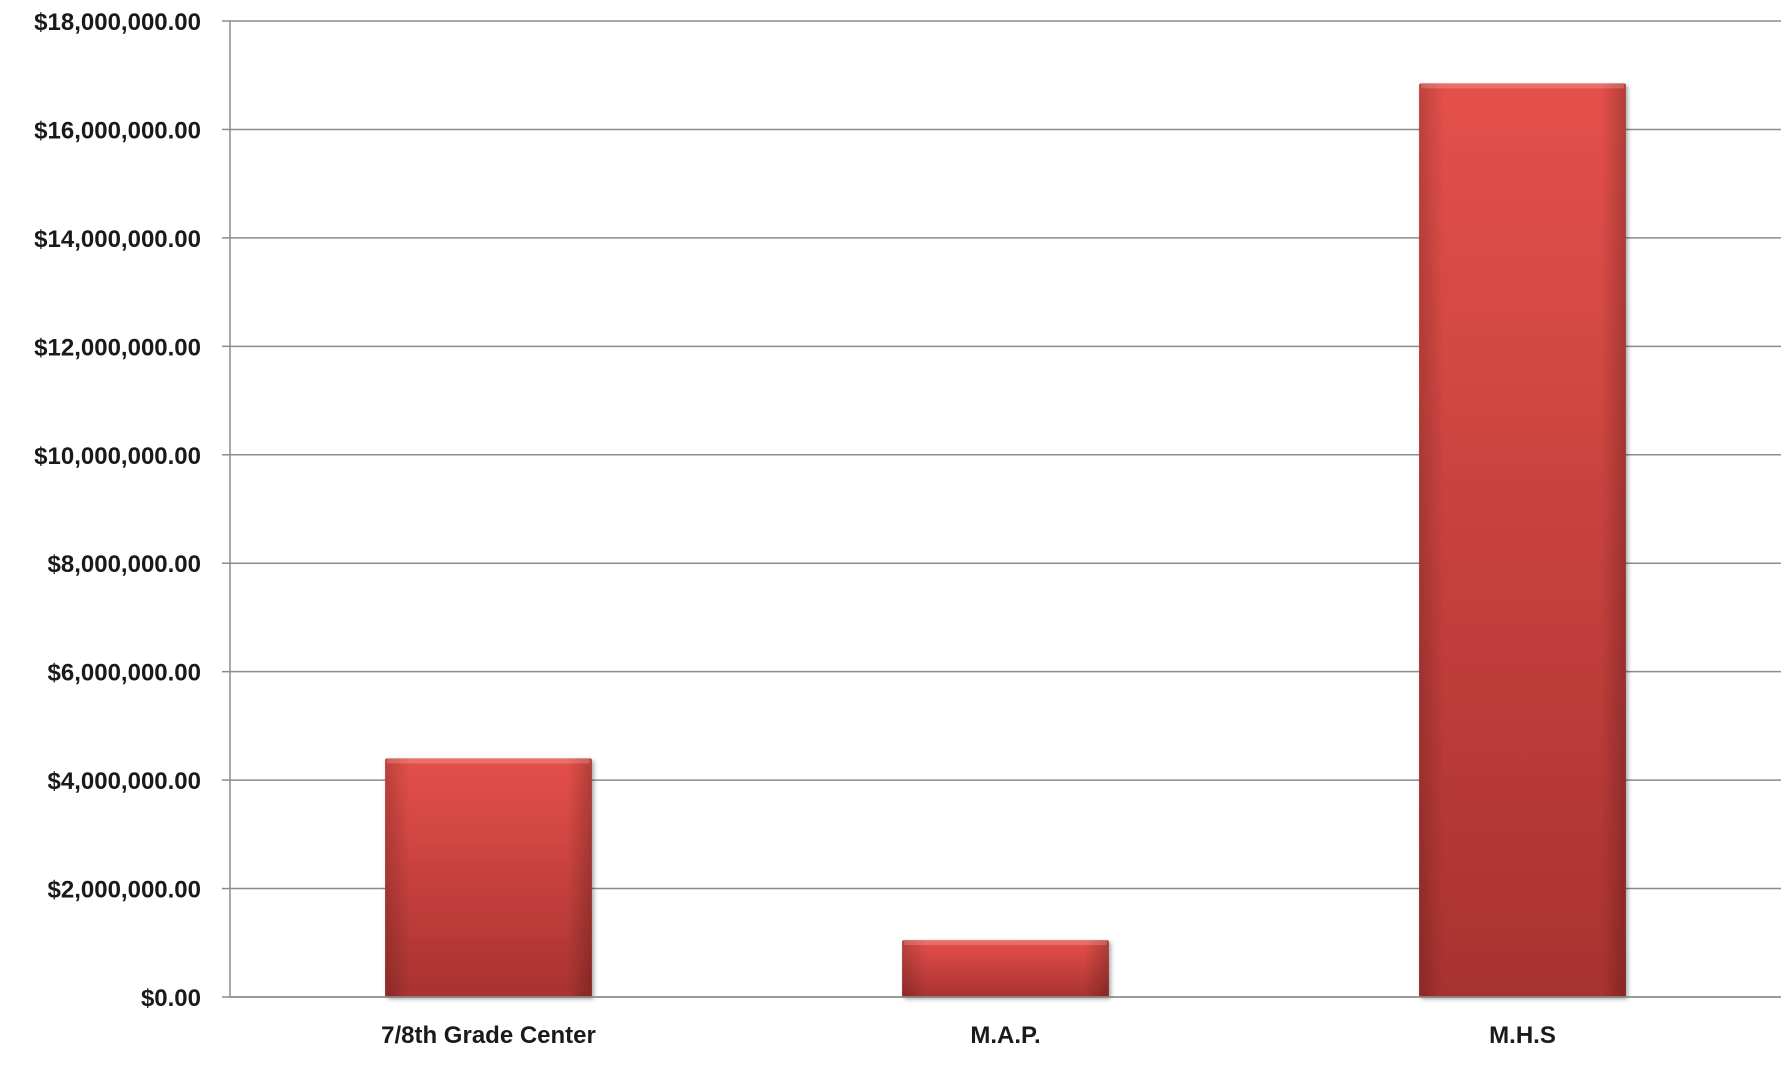 The image size is (1781, 1083). Describe the element at coordinates (117, 456) in the screenshot. I see `y-tick-label: $10,000,000.00` at that location.